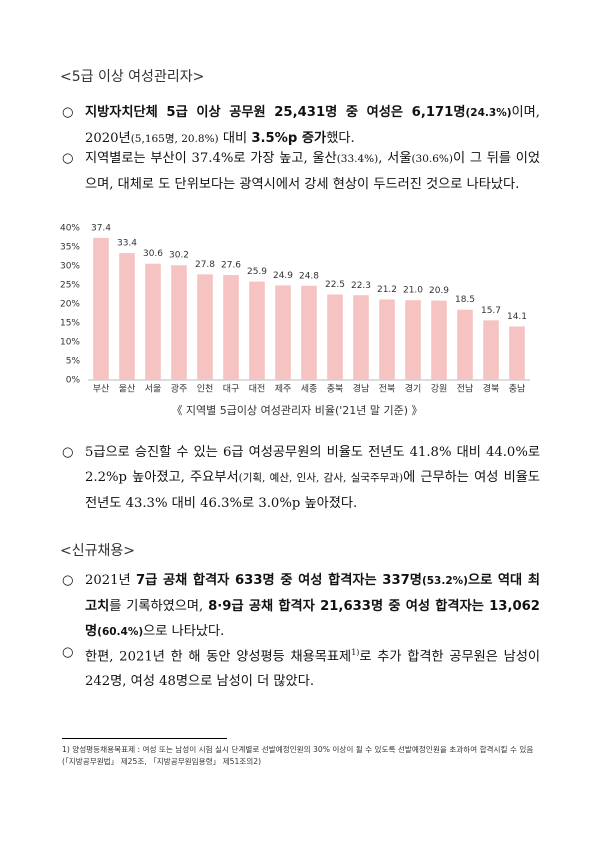 The width and height of the screenshot is (595, 841). Describe the element at coordinates (70, 286) in the screenshot. I see `y-tick-label: 25%` at that location.